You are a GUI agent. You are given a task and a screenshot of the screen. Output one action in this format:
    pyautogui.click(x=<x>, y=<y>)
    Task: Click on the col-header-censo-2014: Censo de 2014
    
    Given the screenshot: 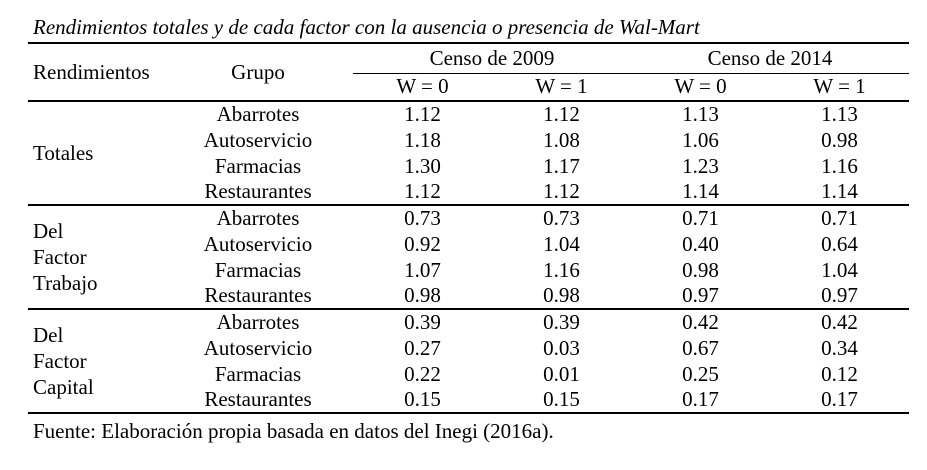 What is the action you would take?
    pyautogui.click(x=770, y=58)
    